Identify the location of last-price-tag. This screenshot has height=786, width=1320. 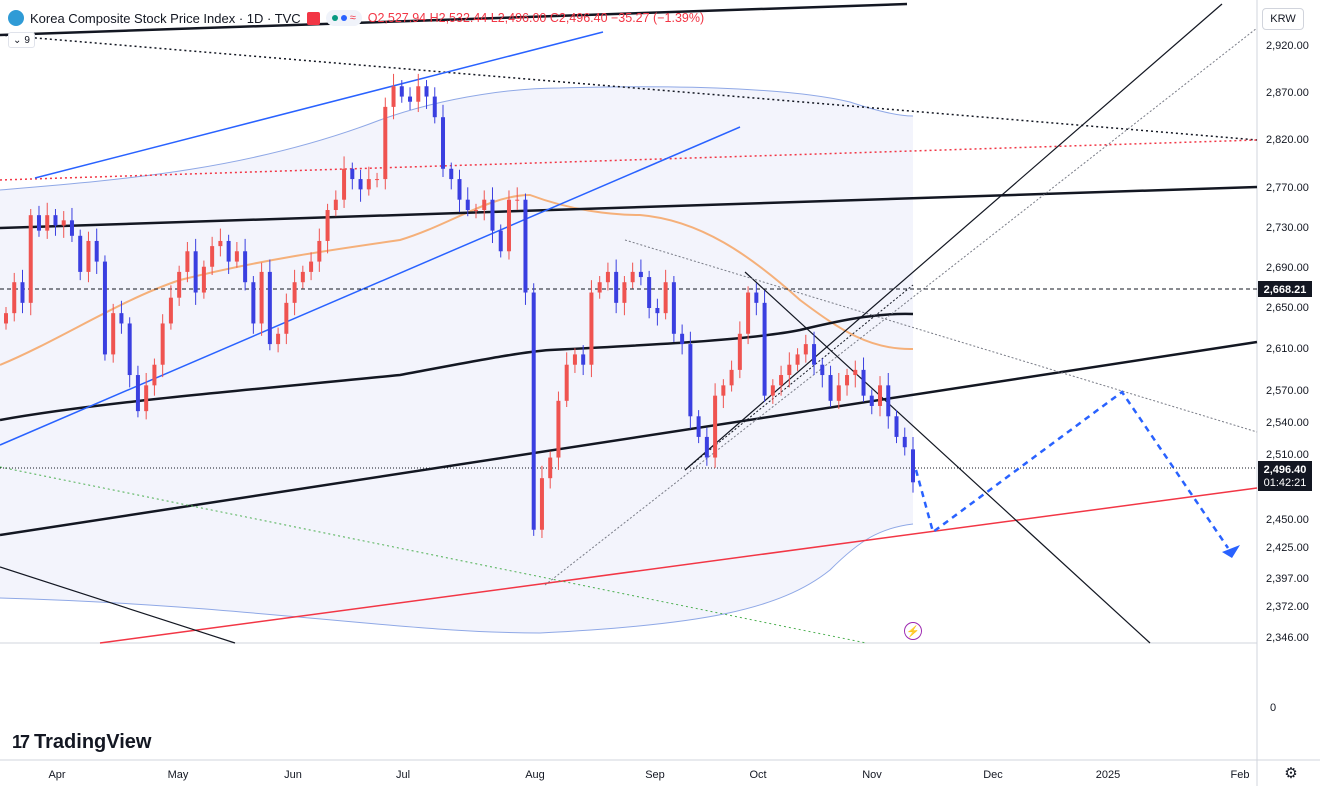
(1285, 476).